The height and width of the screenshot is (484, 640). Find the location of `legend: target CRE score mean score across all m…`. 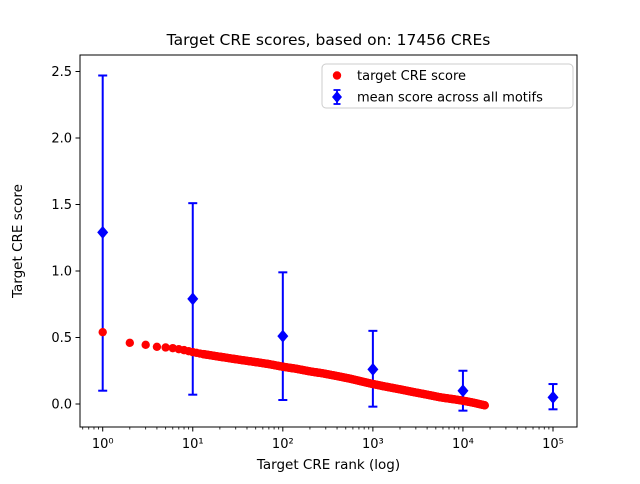

legend: target CRE score mean score across all m… is located at coordinates (447, 86).